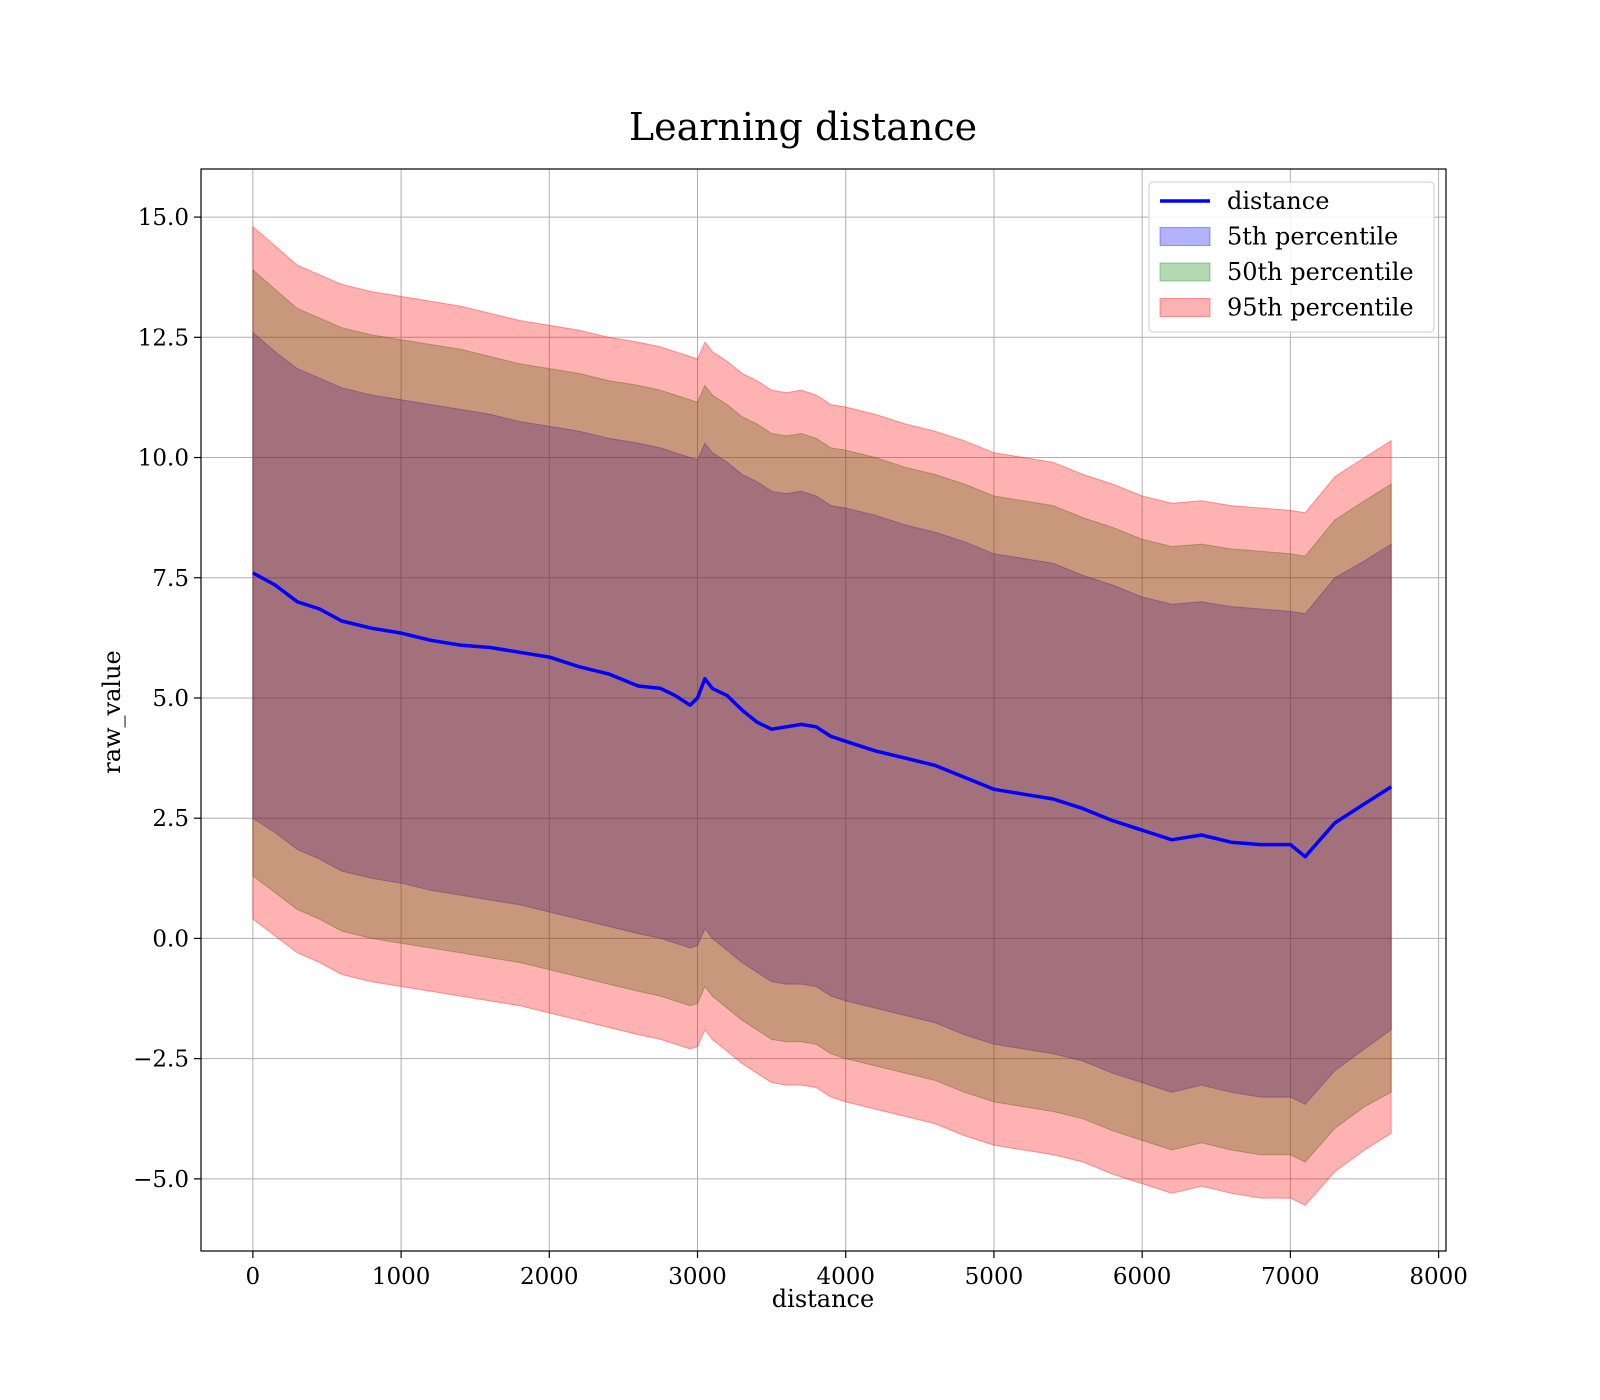 The image size is (1600, 1400). What do you see at coordinates (845, 1277) in the screenshot?
I see `x-tick-label: 4000` at bounding box center [845, 1277].